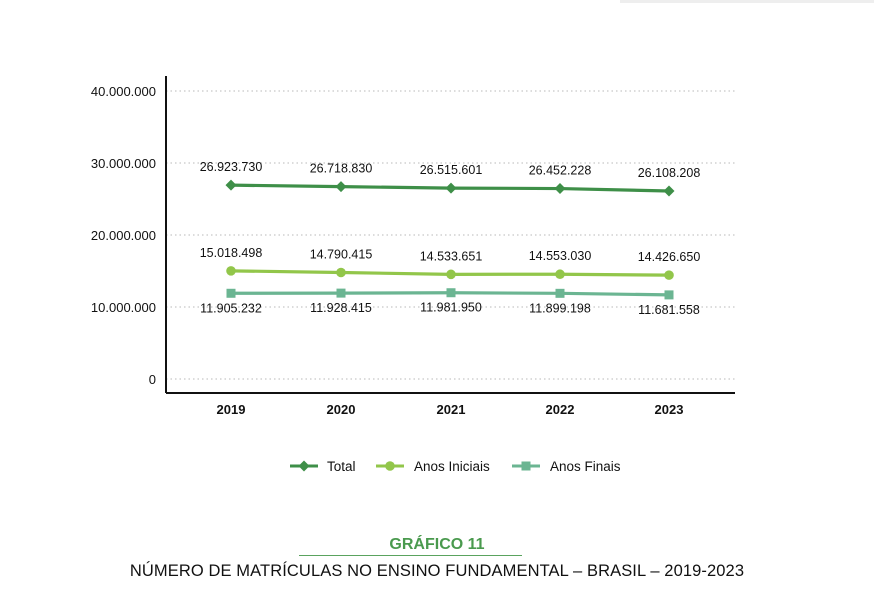 This screenshot has width=874, height=594. Describe the element at coordinates (451, 256) in the screenshot. I see `data-label-anos-iniciais: 14.533.651` at that location.